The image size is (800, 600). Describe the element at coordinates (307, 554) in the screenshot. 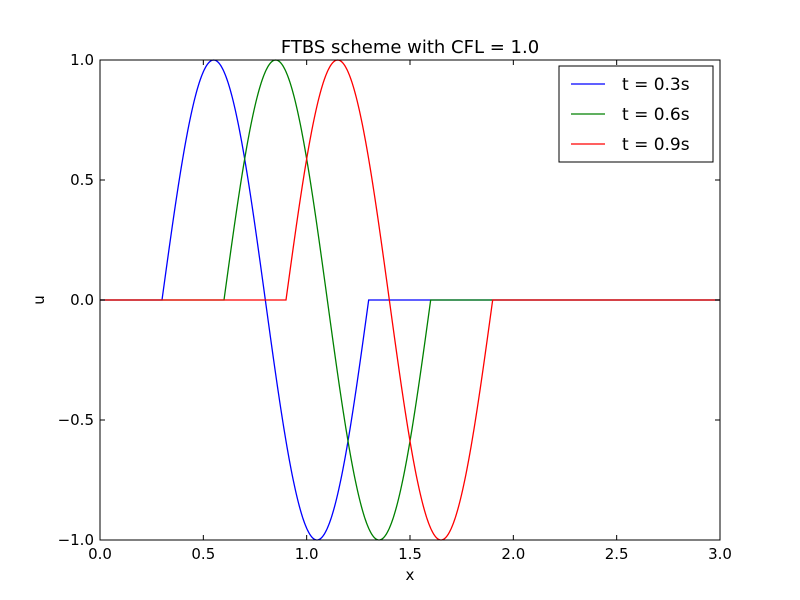

I see `x-tick-label: 1.0` at that location.